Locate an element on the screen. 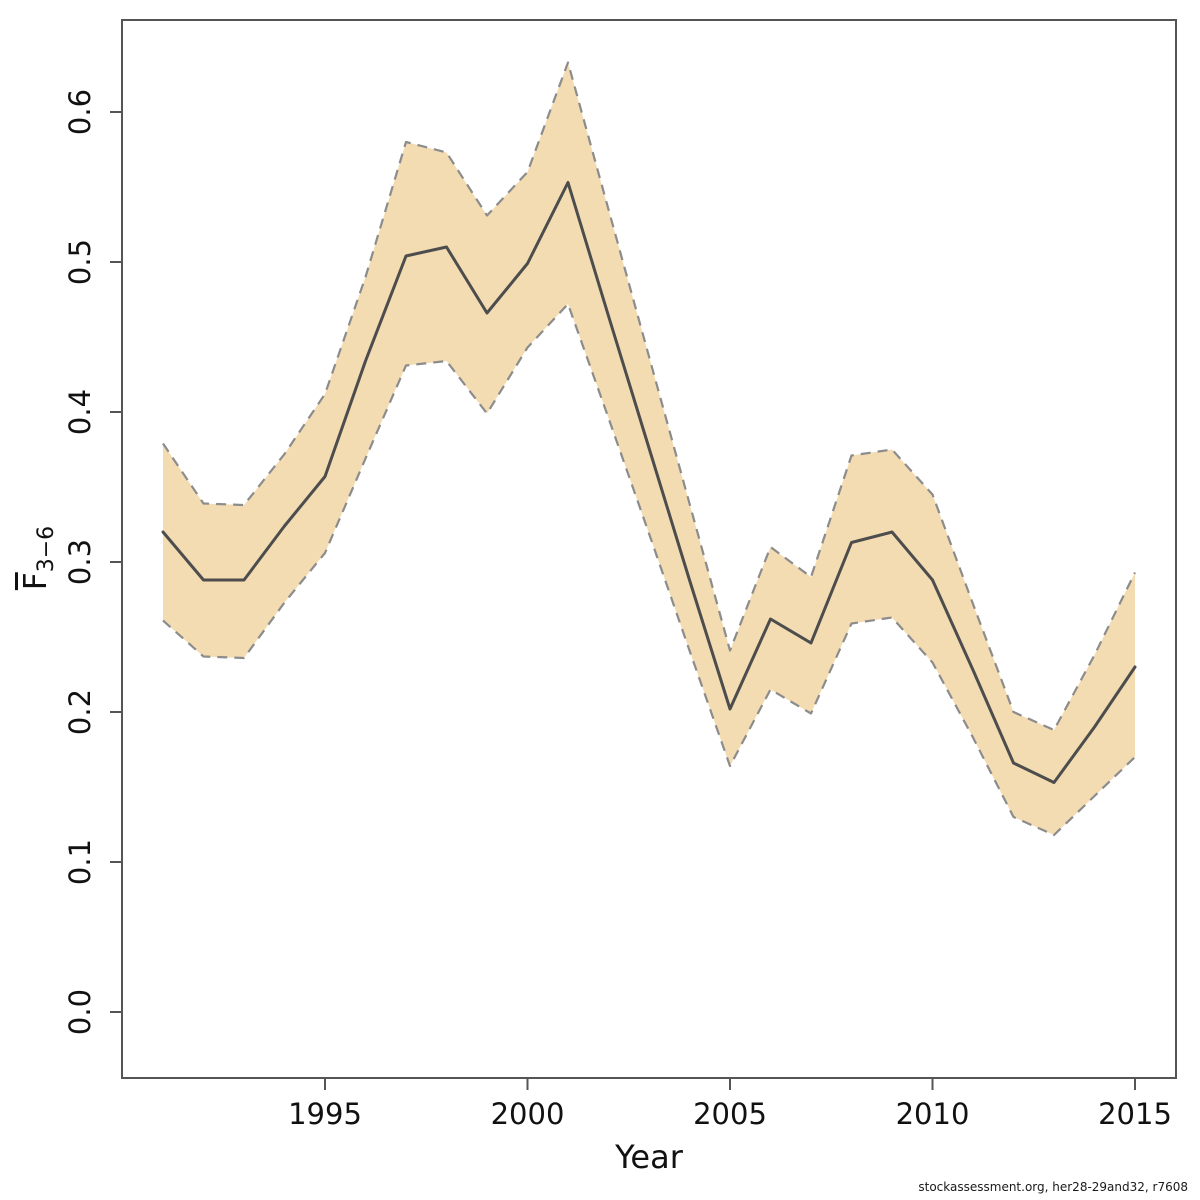 The height and width of the screenshot is (1200, 1200). x-axis-tick-label: 2010 is located at coordinates (933, 1114).